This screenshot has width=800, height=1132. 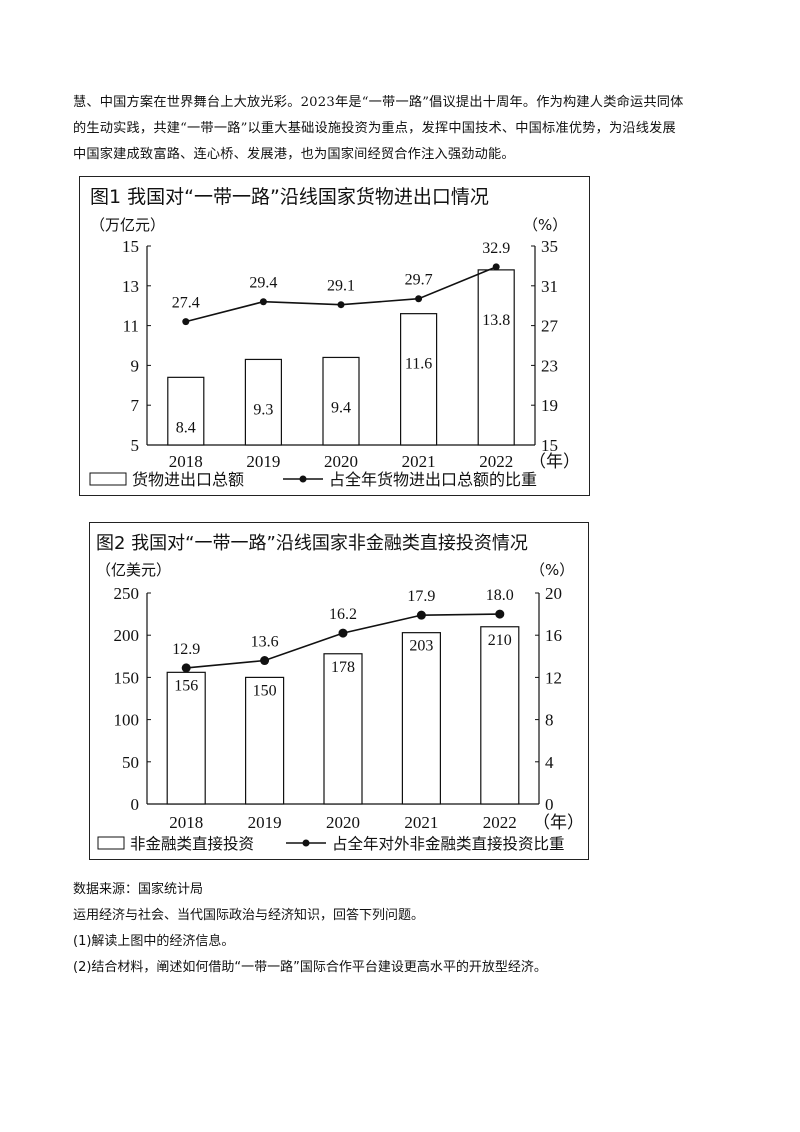 I want to click on right-tick-label: 27, so click(x=550, y=326).